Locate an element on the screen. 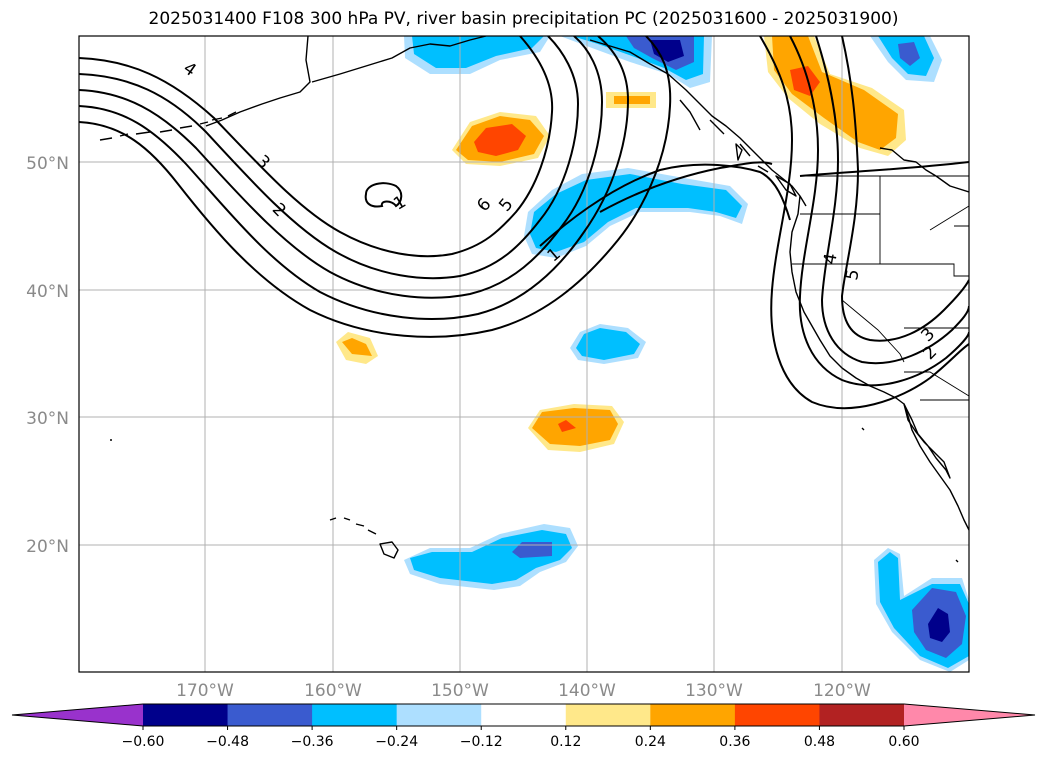 The image size is (1047, 765). colorbar-tick-label: 0.60 is located at coordinates (903, 742).